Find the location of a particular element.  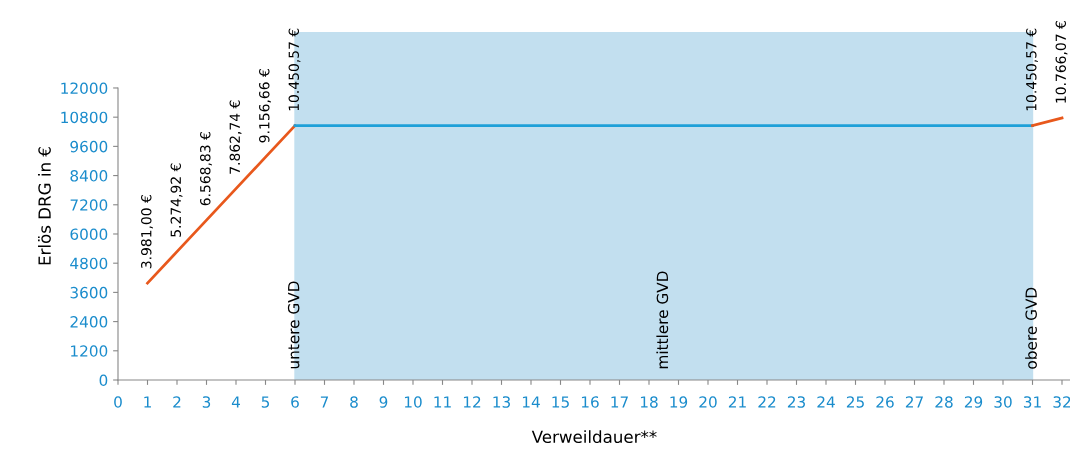

x-tick-label: 22 is located at coordinates (767, 402).